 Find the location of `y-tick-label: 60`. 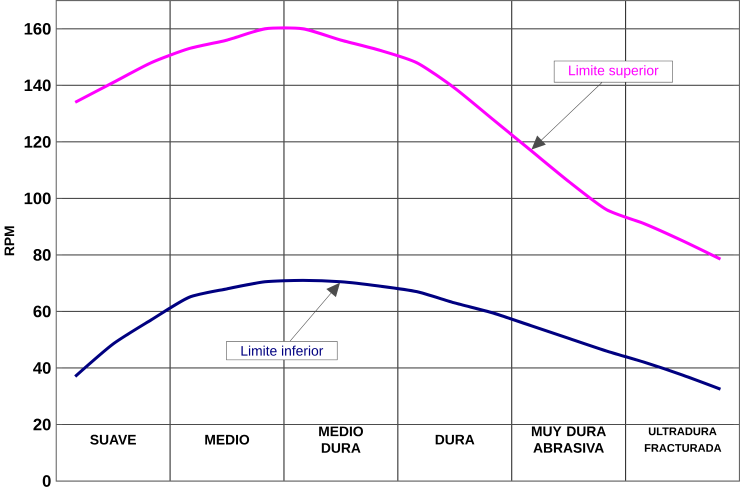

y-tick-label: 60 is located at coordinates (42, 312).